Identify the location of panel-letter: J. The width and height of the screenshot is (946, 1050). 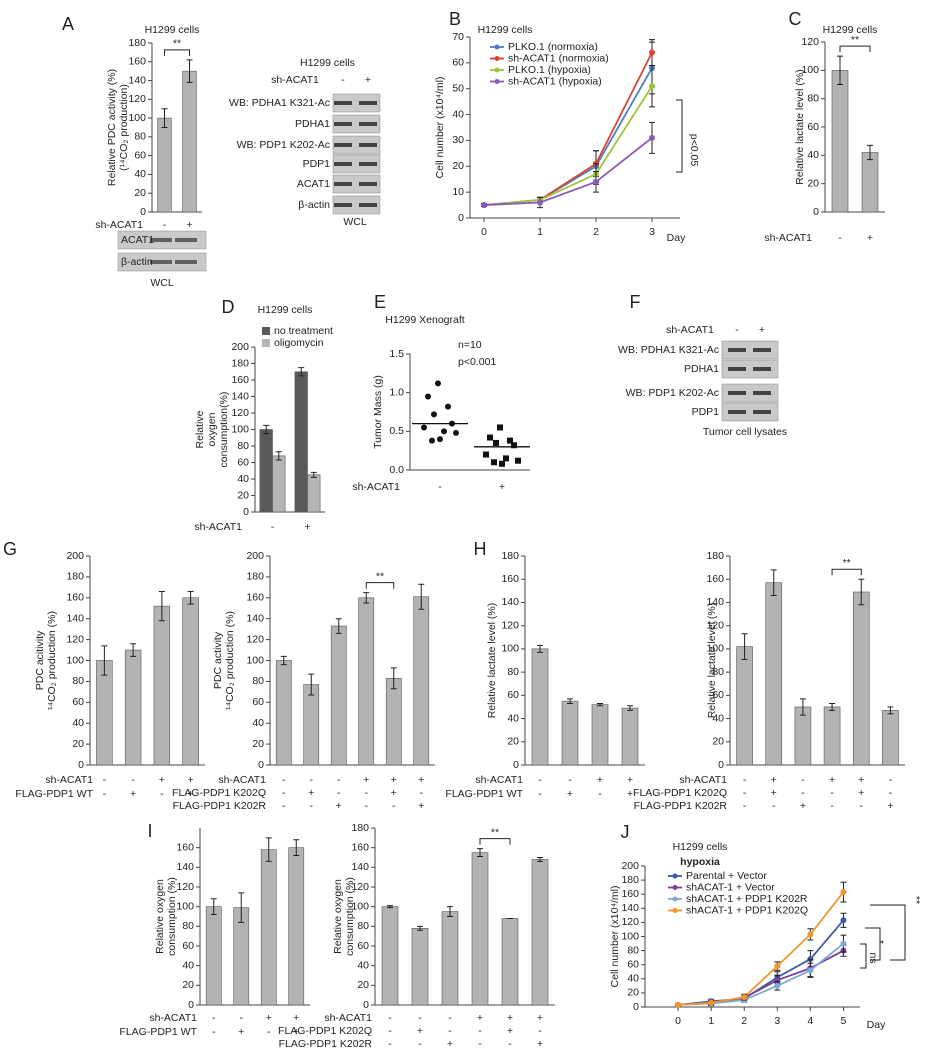
(625, 832).